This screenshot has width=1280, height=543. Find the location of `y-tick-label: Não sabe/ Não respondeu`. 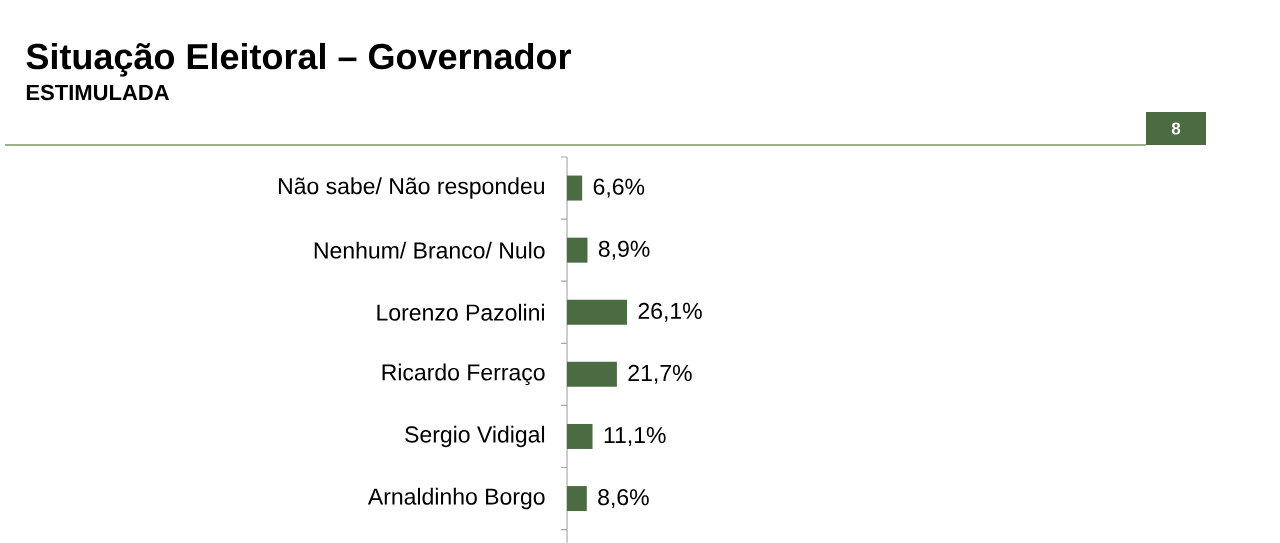

y-tick-label: Não sabe/ Não respondeu is located at coordinates (411, 188).